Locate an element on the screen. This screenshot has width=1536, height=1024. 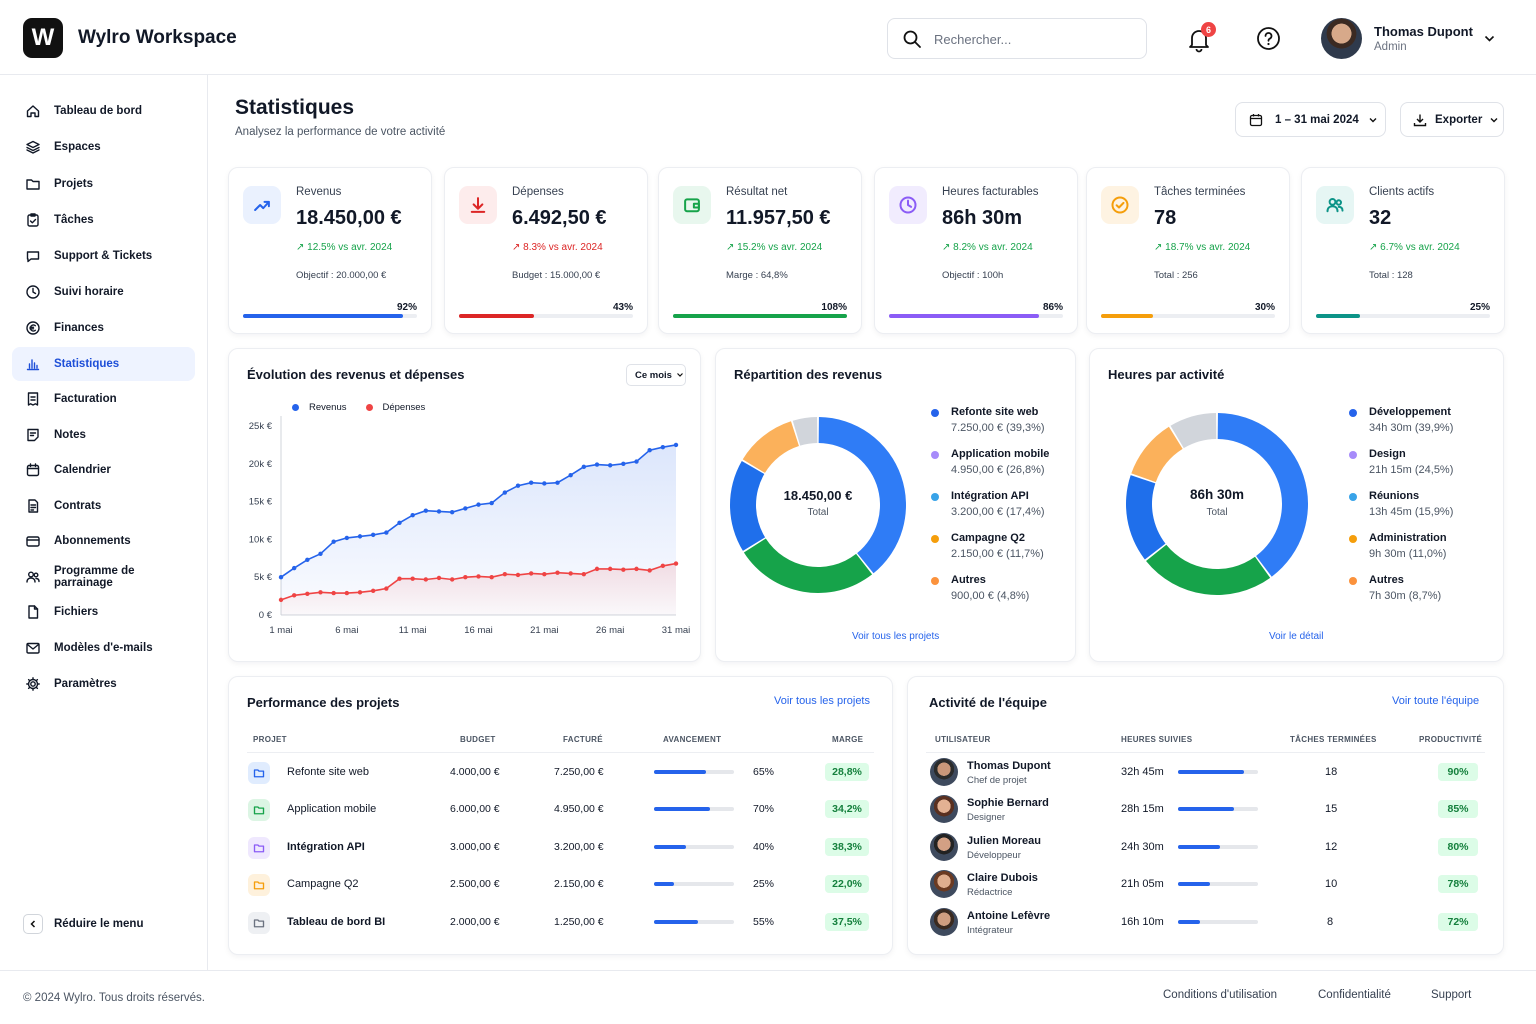
sidebar-item-9: Notes is located at coordinates (103, 435).